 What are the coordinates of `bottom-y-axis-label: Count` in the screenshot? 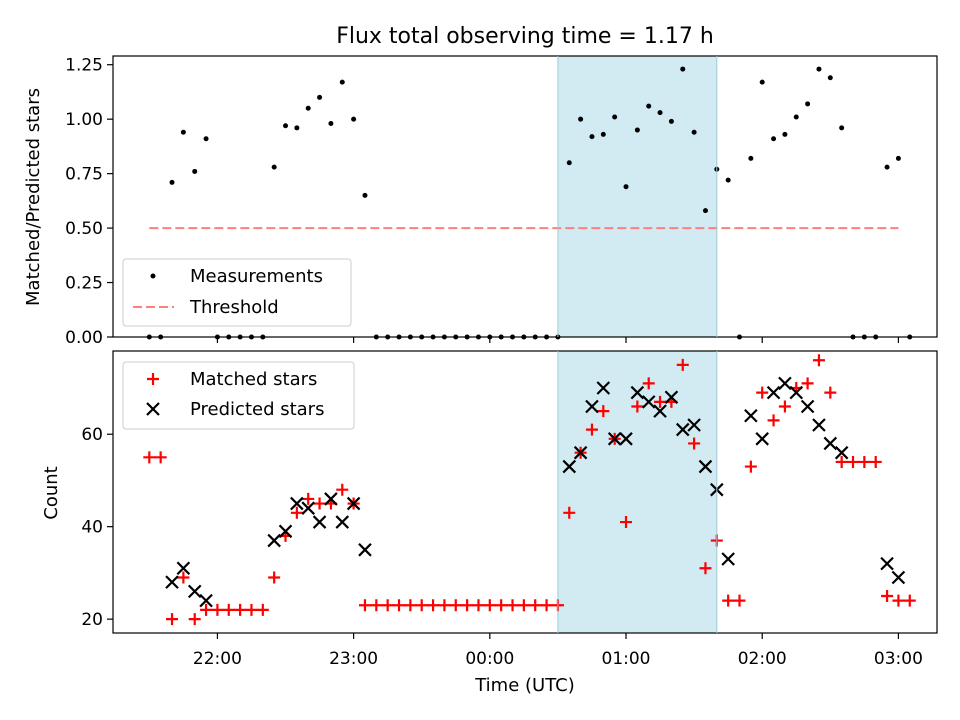 It's located at (51, 492).